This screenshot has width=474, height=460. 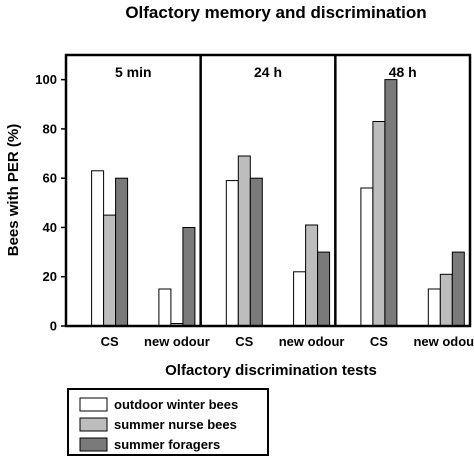 I want to click on y-tick-label: 80, so click(x=50, y=128).